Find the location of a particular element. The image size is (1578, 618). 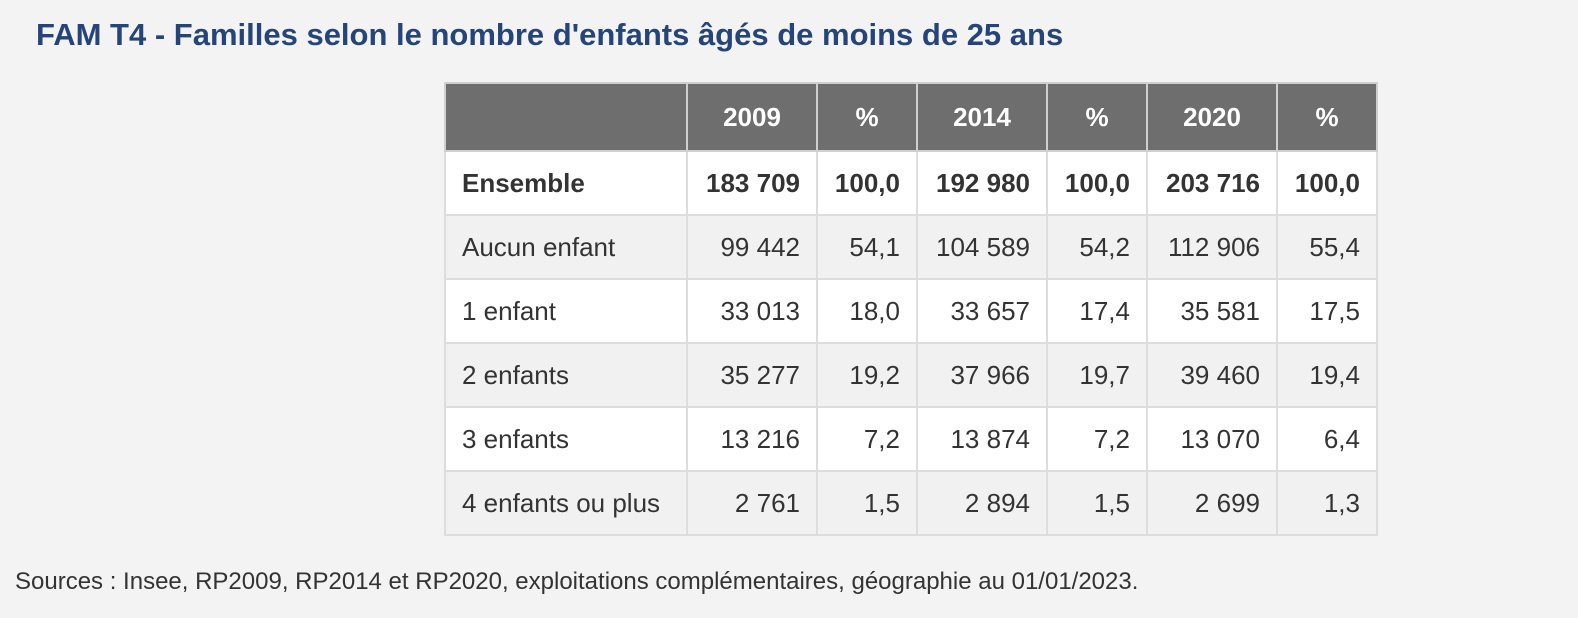

cell-2009: 99 442 is located at coordinates (752, 247).